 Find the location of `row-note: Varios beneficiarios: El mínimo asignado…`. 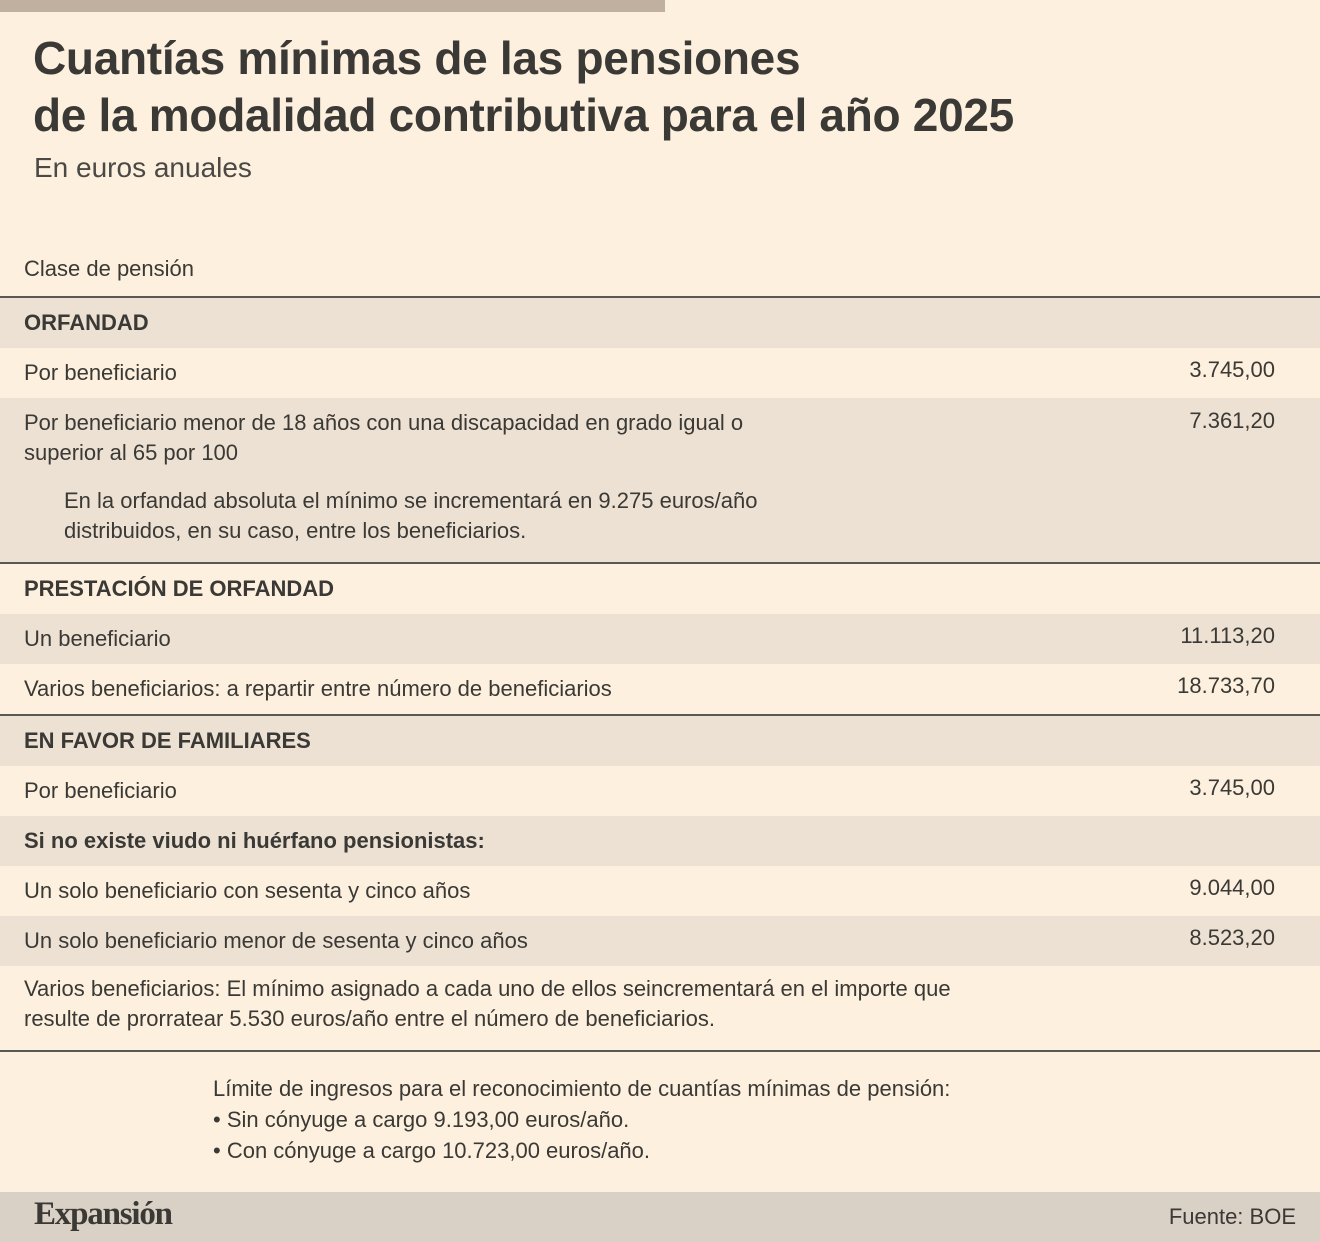

row-note: Varios beneficiarios: El mínimo asignado… is located at coordinates (487, 1003).